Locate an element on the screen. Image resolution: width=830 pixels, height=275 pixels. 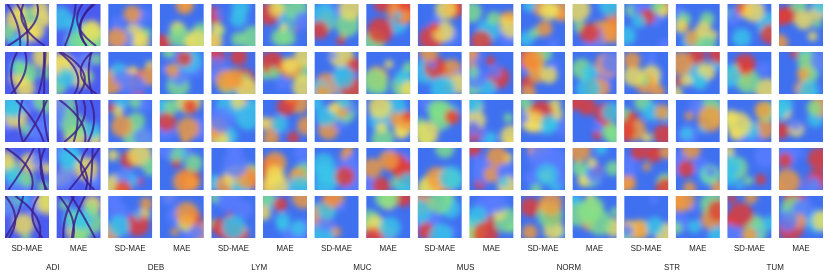
class-label: ADI is located at coordinates (52, 267).